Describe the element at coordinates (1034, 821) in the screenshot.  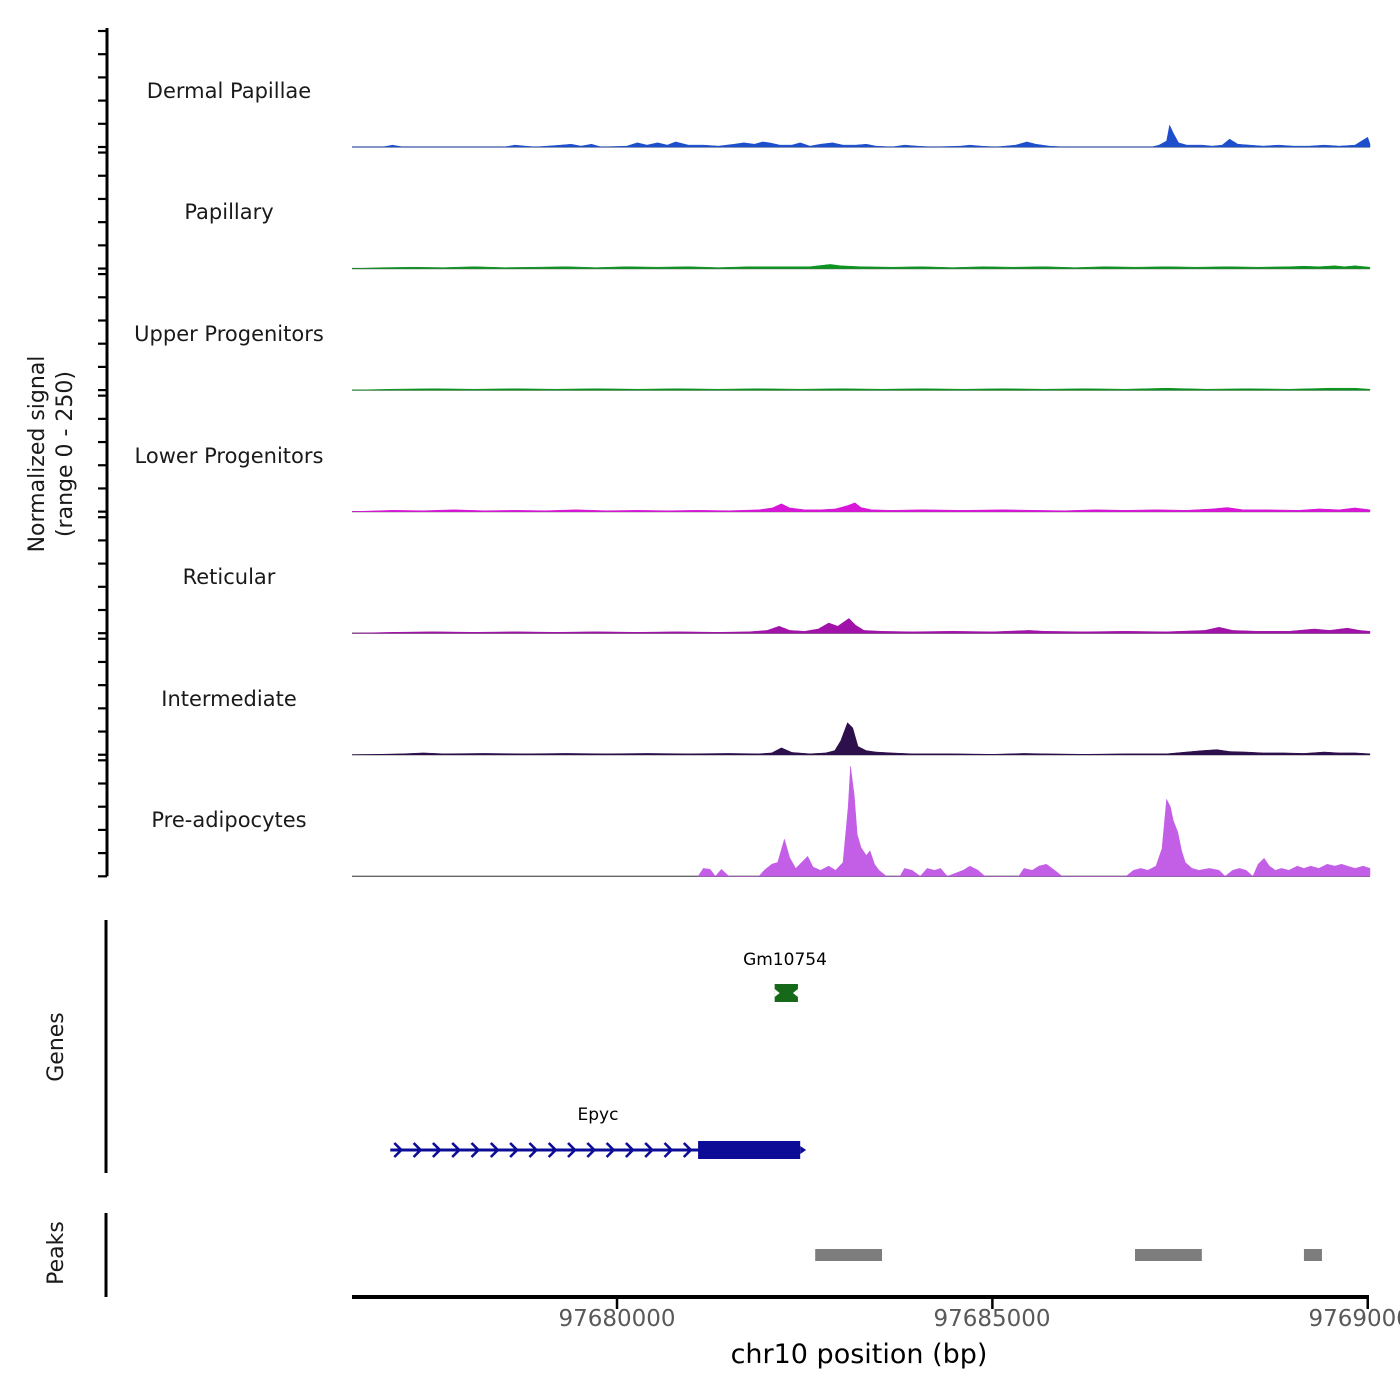
I see `signal-area-pre-adipocytes` at that location.